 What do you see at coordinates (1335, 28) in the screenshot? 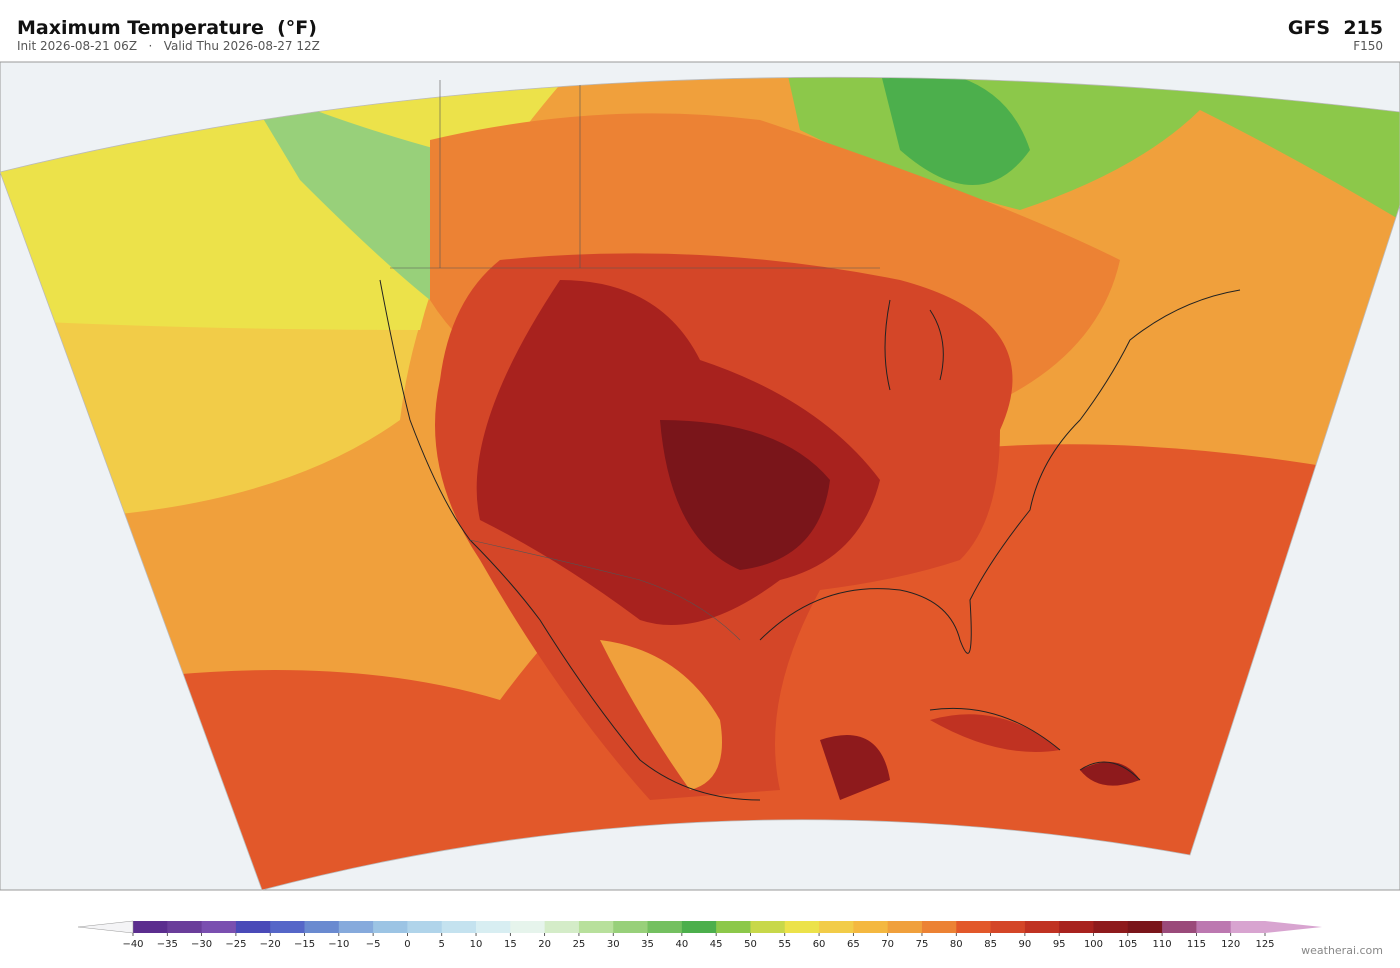
I see `model-label: GFS 215` at bounding box center [1335, 28].